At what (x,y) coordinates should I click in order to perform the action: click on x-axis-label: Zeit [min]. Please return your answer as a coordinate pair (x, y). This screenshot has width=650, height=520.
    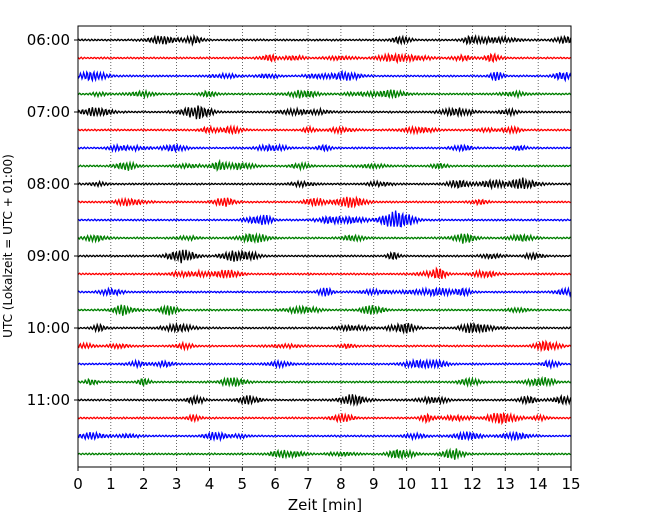
    Looking at the image, I should click on (325, 505).